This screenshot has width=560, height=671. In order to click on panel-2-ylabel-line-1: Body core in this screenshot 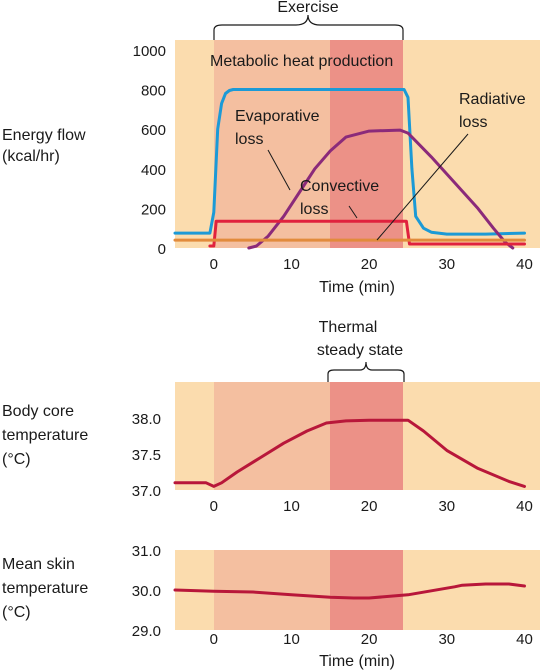, I will do `click(38, 411)`.